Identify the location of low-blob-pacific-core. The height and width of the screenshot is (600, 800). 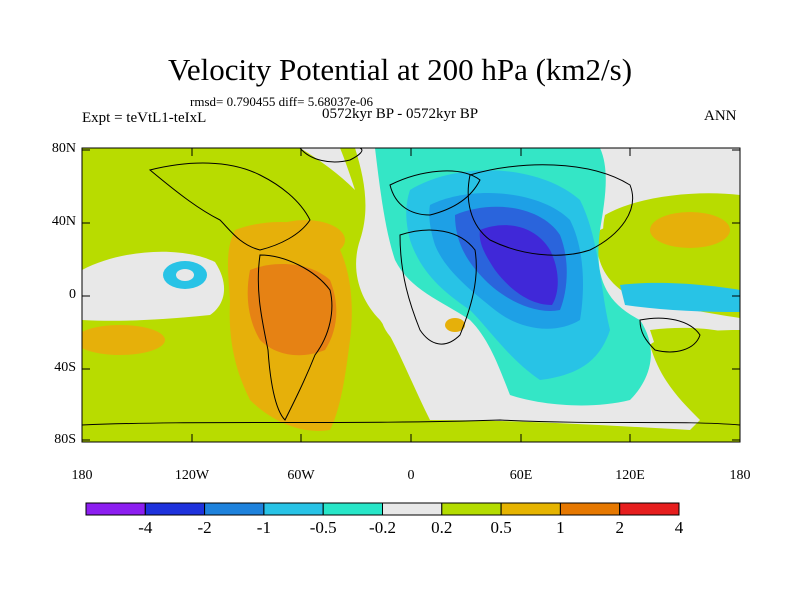
(185, 275).